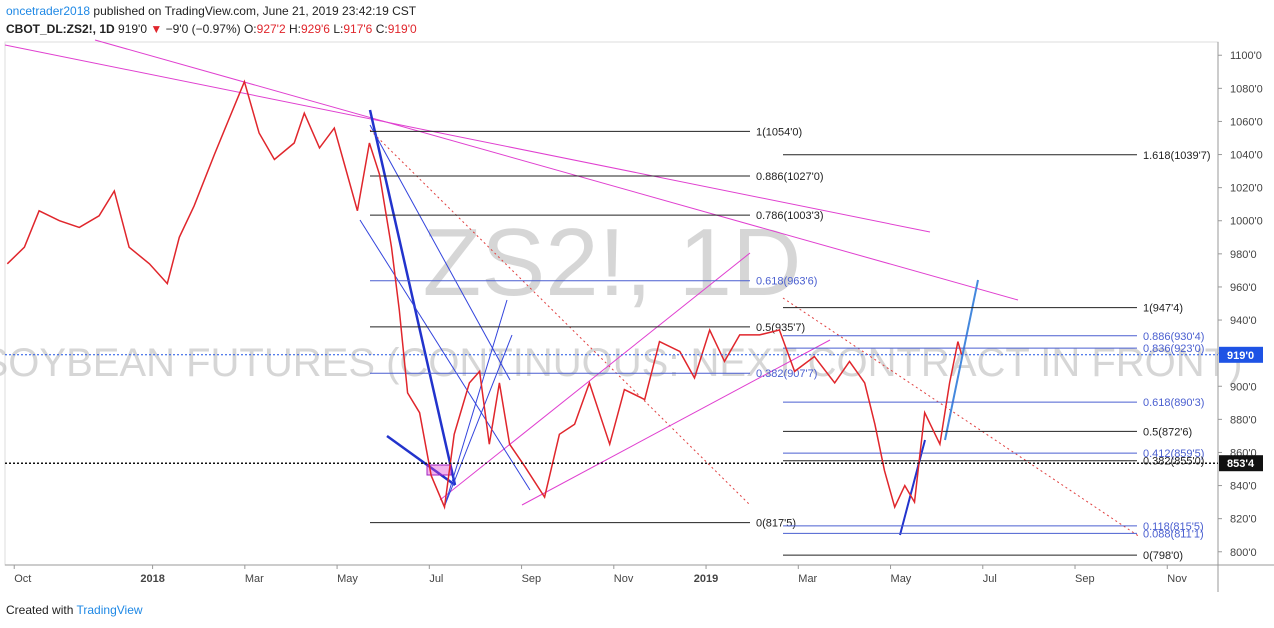 Image resolution: width=1274 pixels, height=628 pixels. I want to click on change: −9'0 (−0.97%), so click(203, 29).